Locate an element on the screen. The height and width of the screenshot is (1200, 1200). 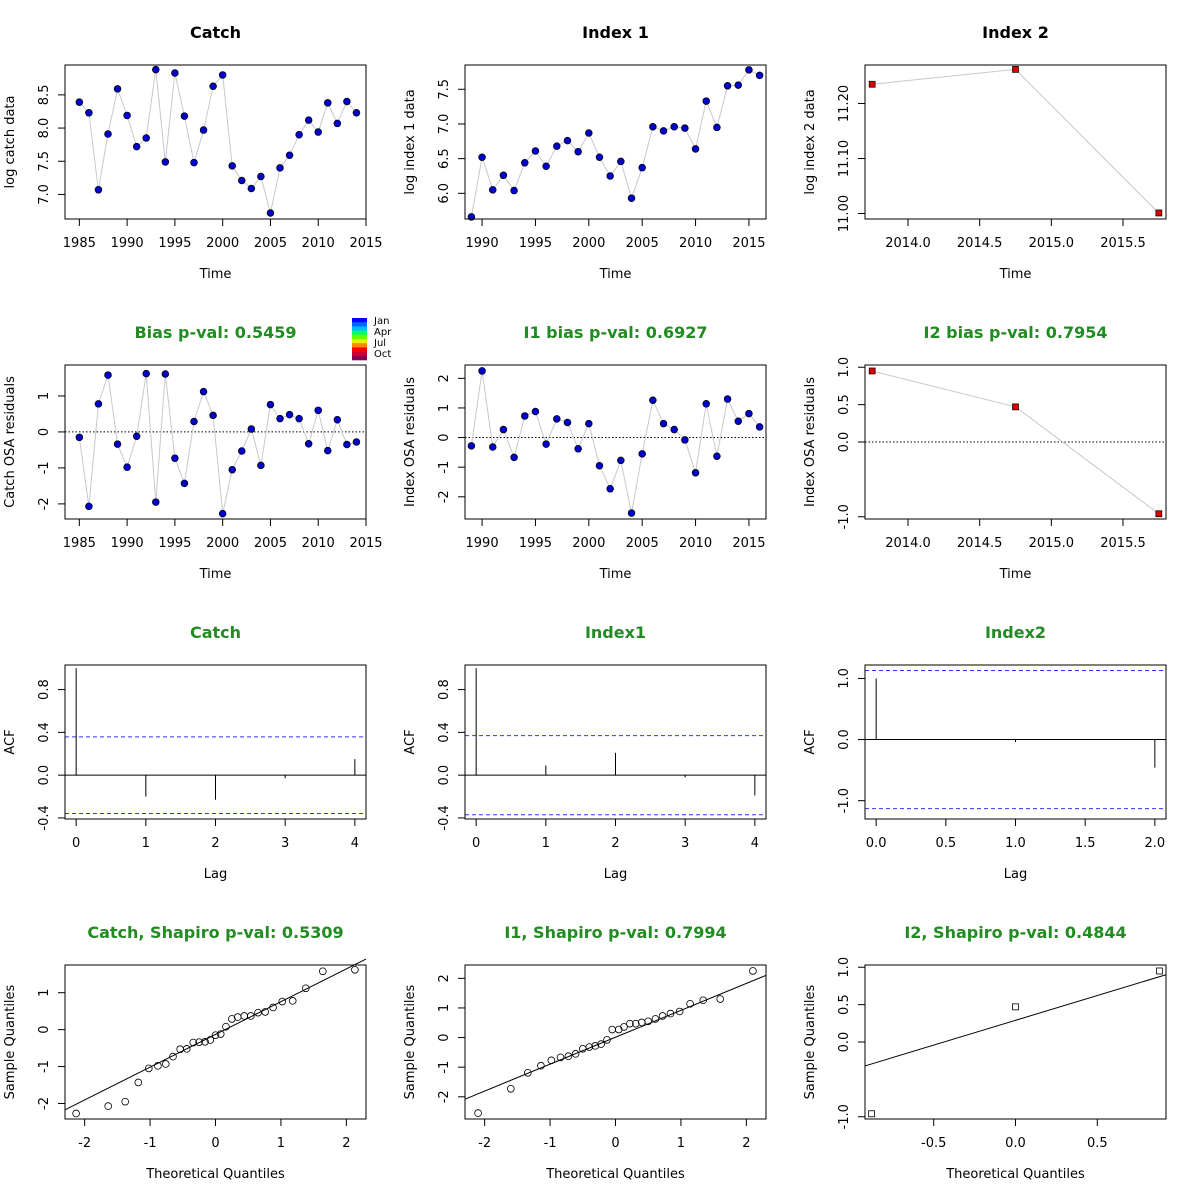
y-tick-label: 0.0 is located at coordinates (844, 1042).